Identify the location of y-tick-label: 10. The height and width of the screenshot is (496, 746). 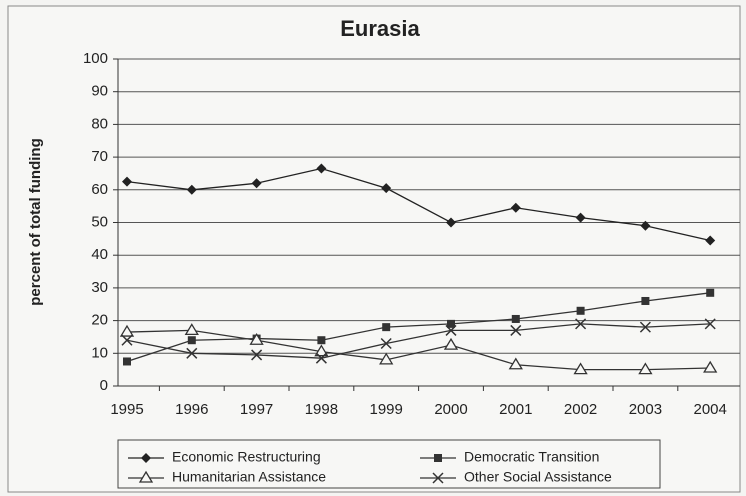
(99, 352).